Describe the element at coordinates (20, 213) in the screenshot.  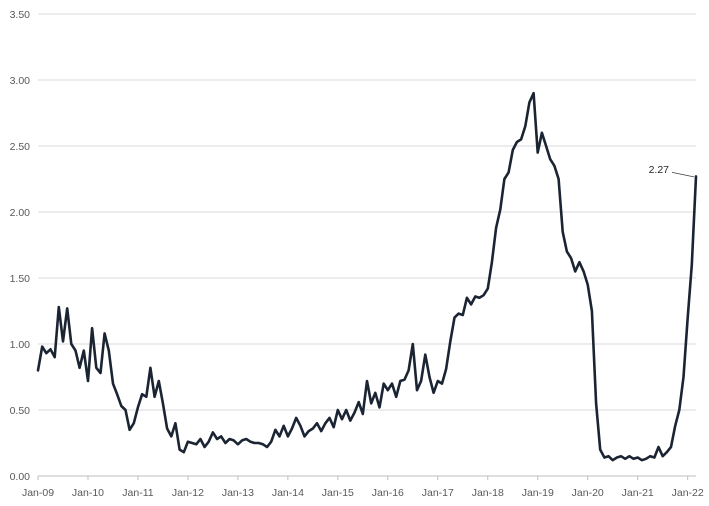
I see `y-tick-label: 2.00` at that location.